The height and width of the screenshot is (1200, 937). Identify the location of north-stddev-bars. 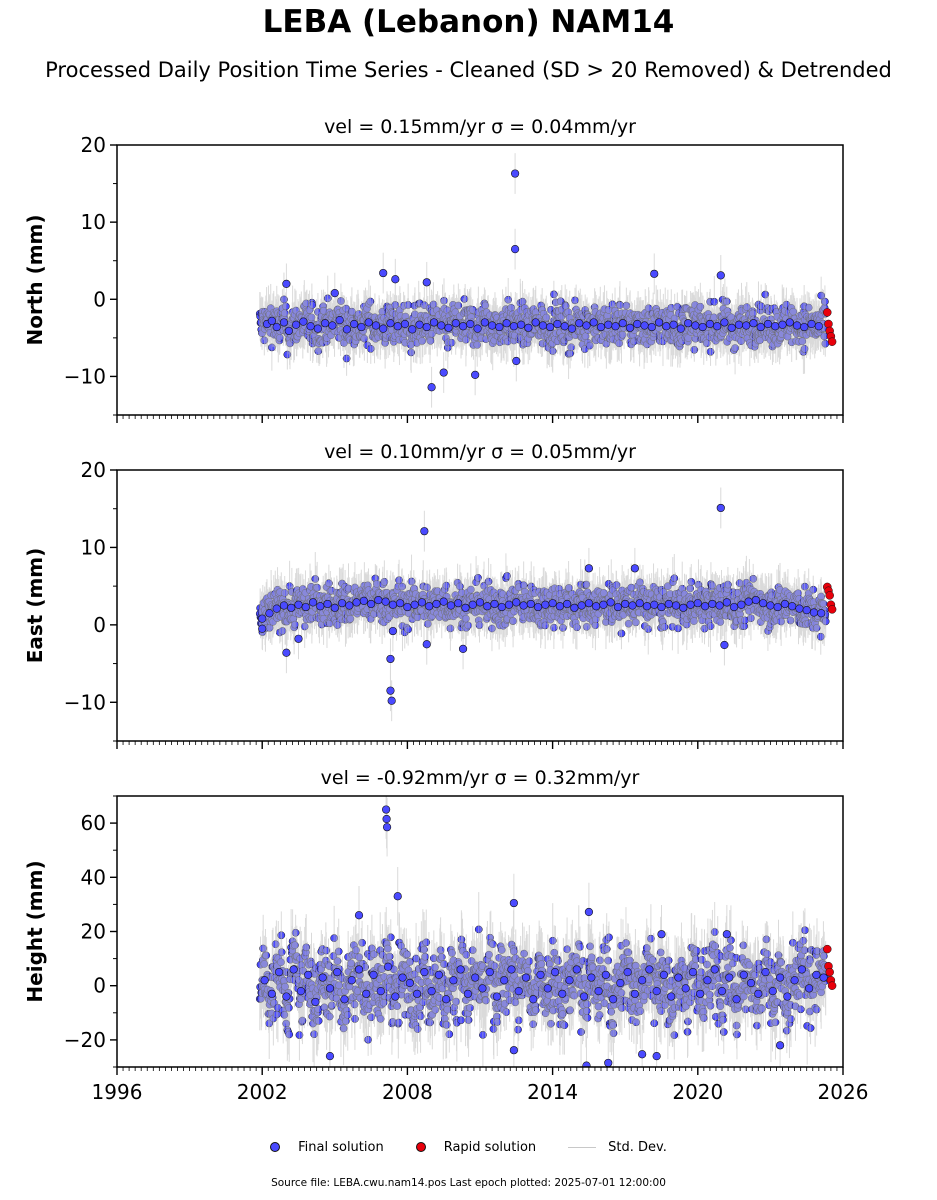
(543, 280).